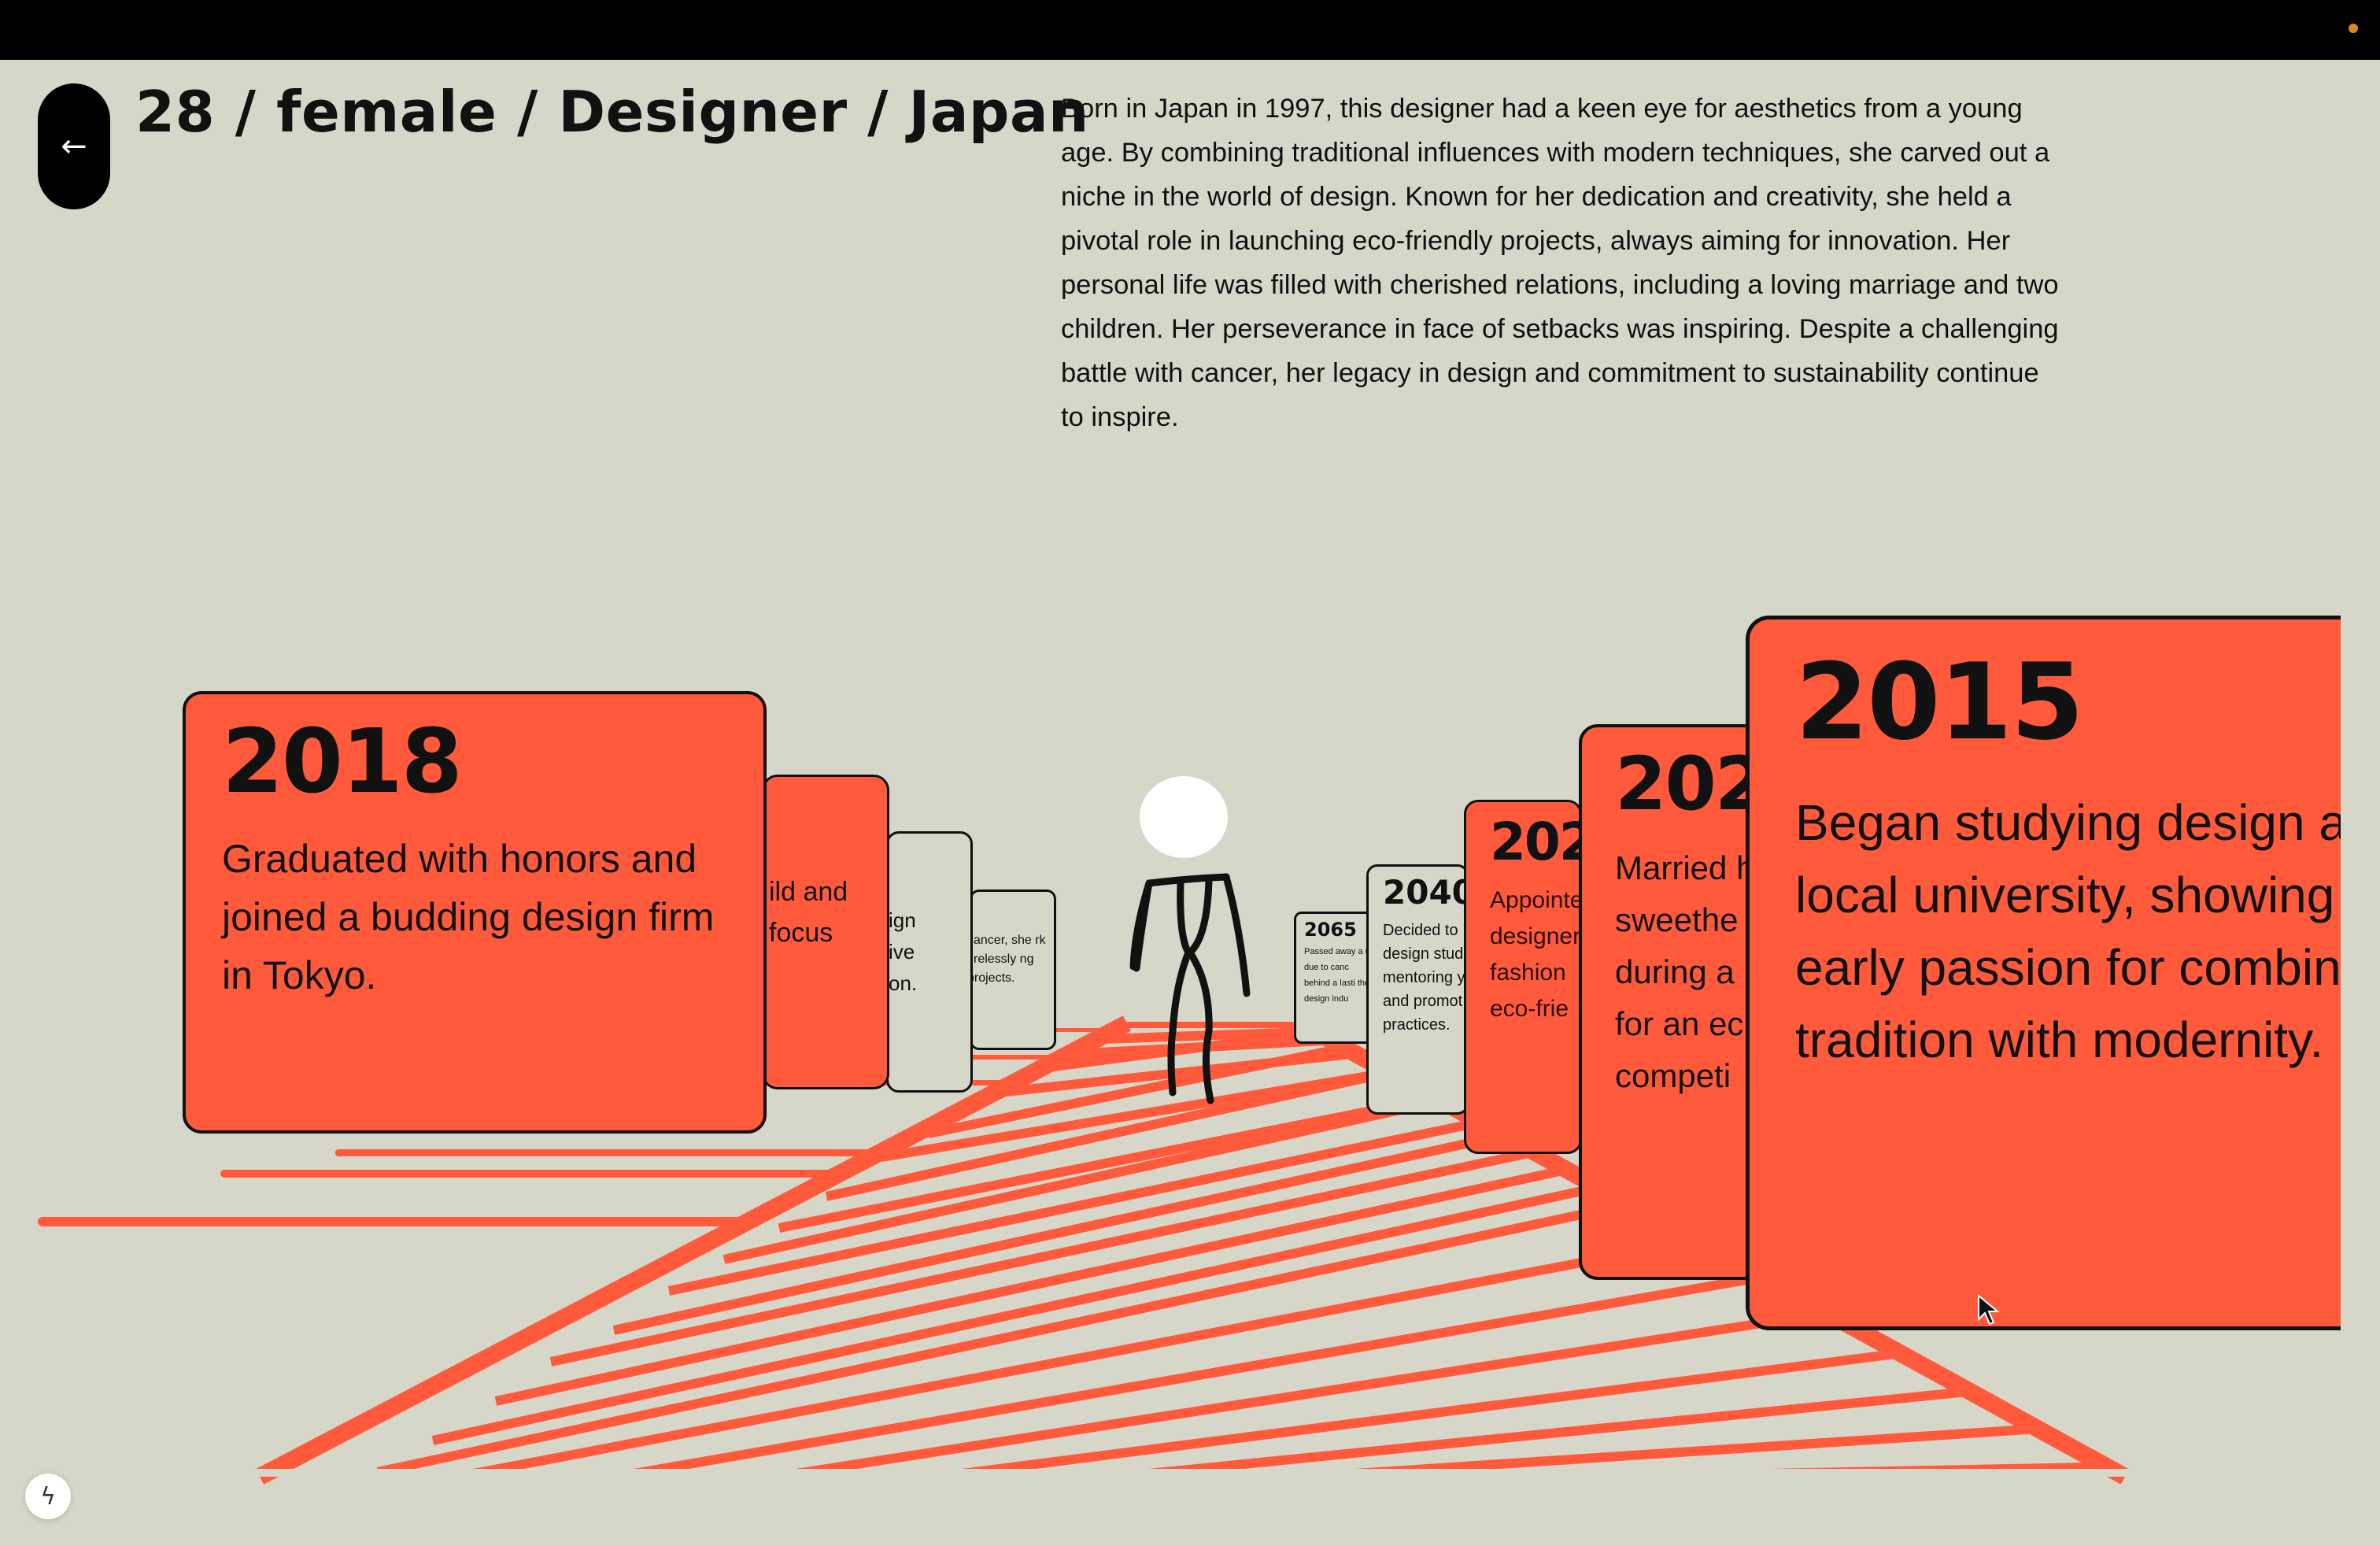 This screenshot has width=2380, height=1546. Describe the element at coordinates (342, 762) in the screenshot. I see `card-year: 2018` at that location.